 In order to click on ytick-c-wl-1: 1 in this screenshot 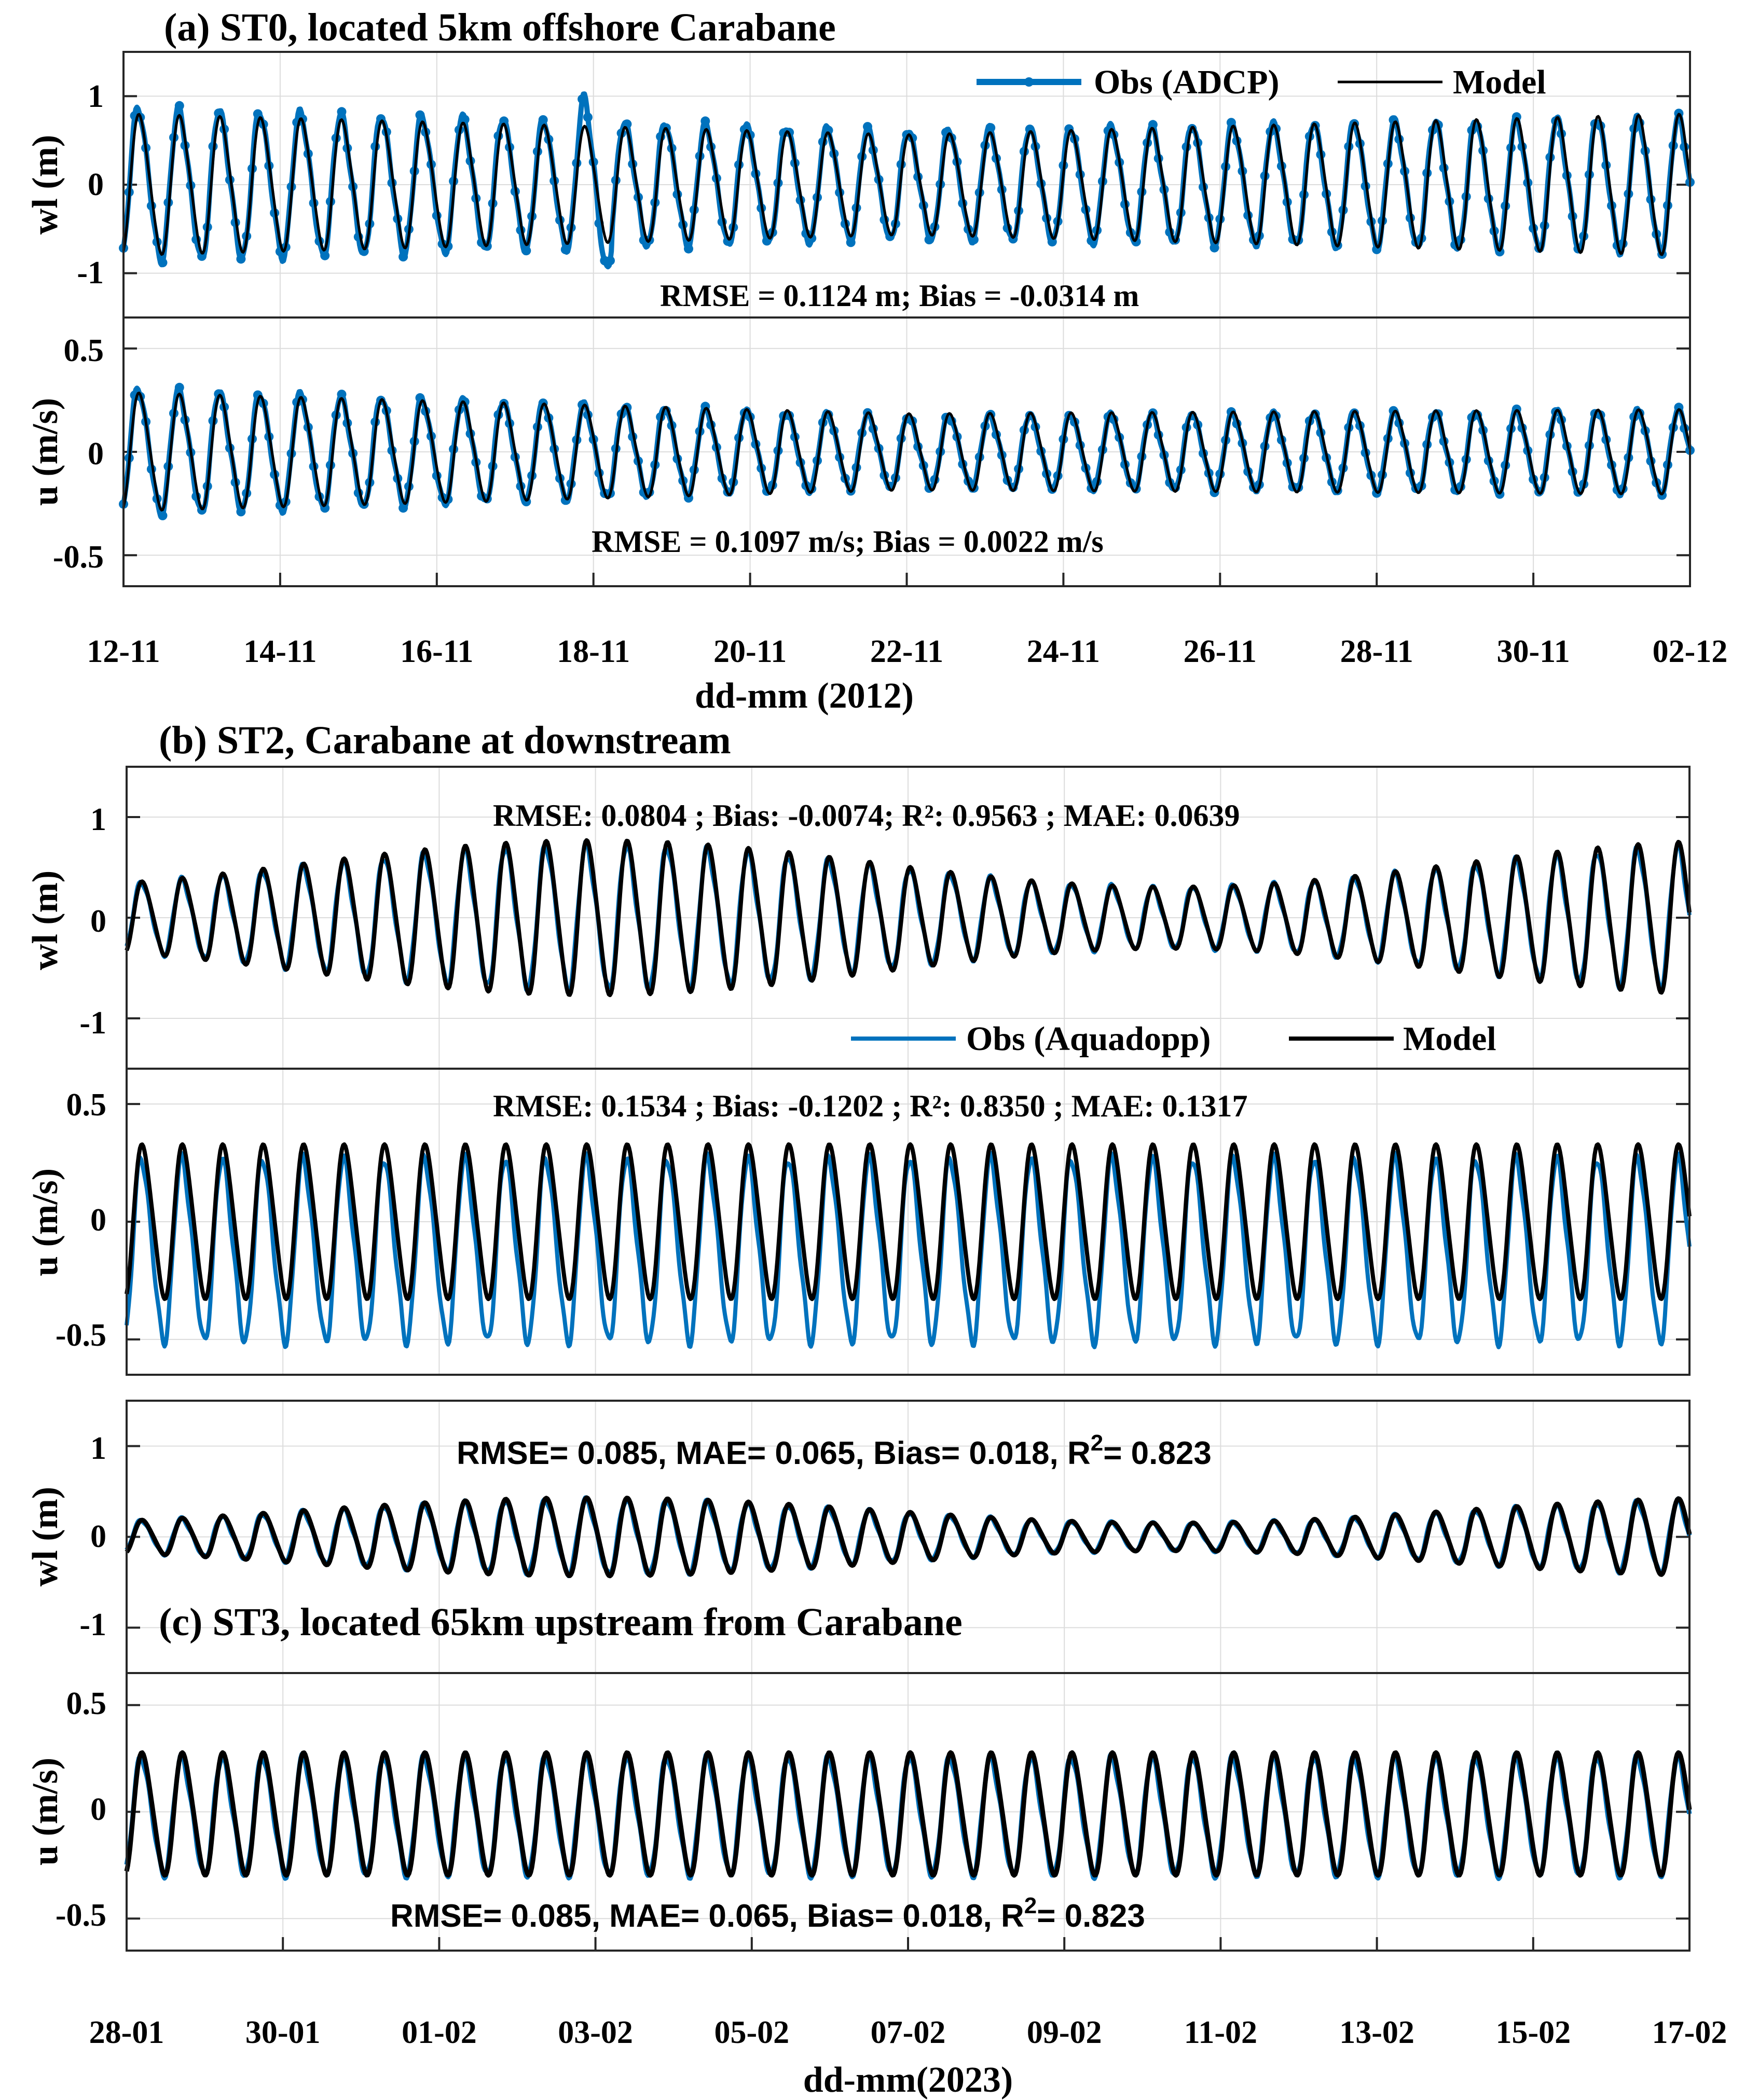, I will do `click(98, 1448)`.